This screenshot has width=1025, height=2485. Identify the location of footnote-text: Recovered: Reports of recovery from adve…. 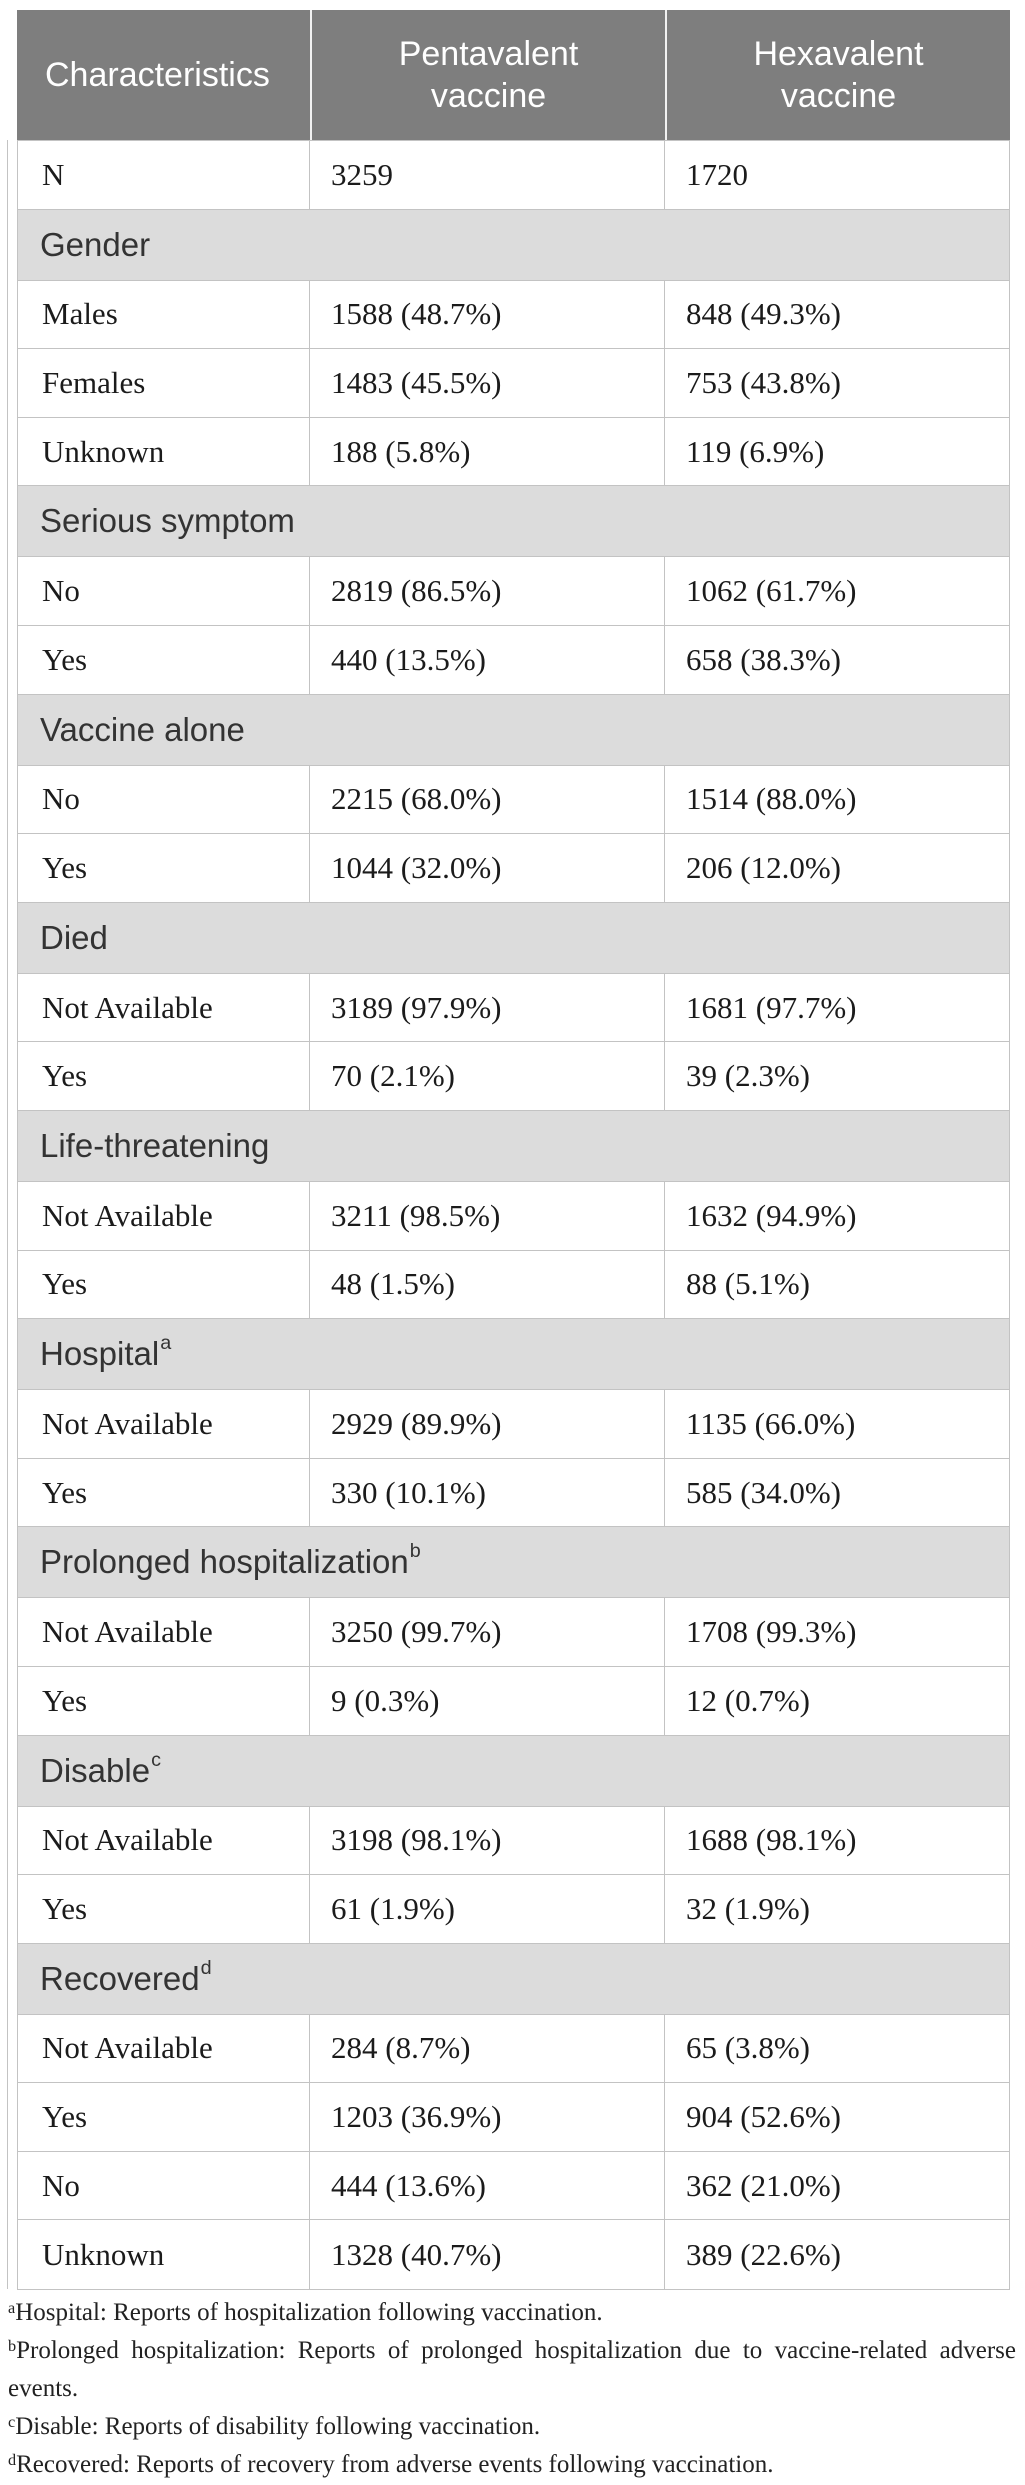
(395, 2464).